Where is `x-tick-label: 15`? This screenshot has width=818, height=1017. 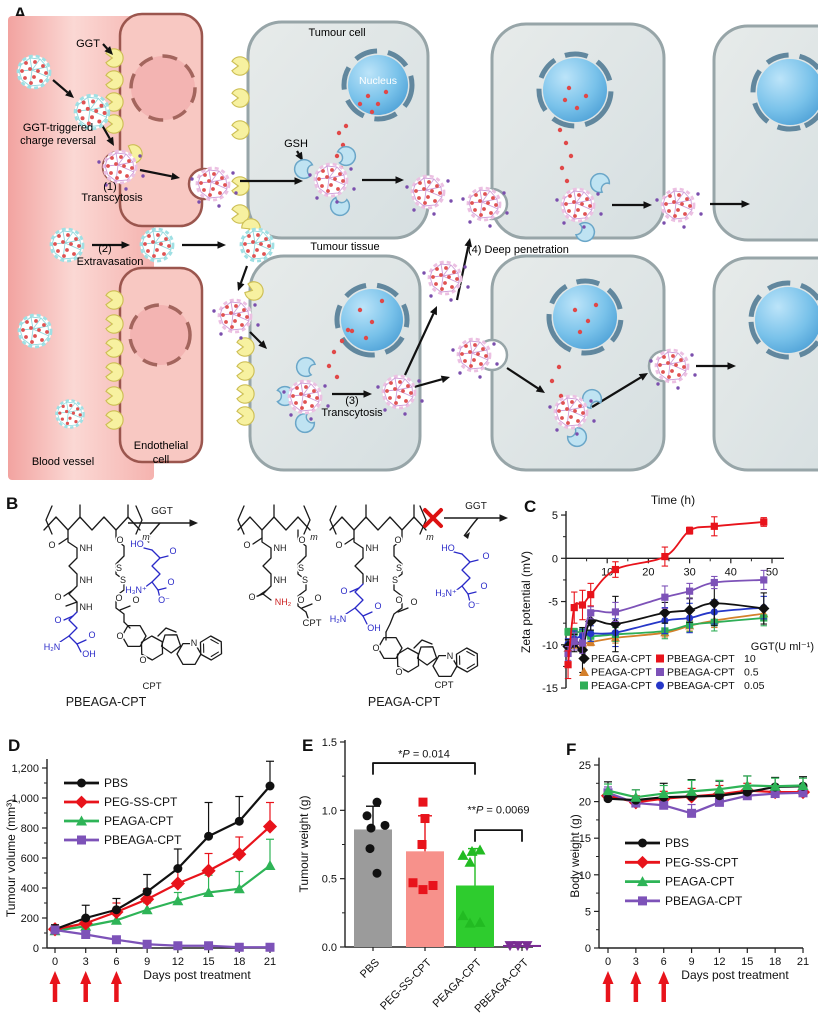 x-tick-label: 15 is located at coordinates (747, 962).